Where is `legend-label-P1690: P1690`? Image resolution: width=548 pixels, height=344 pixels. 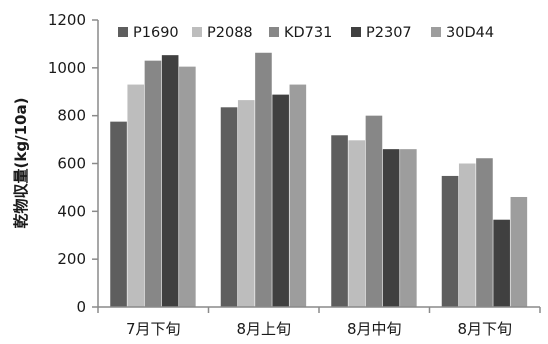
legend-label-P1690: P1690 is located at coordinates (156, 33).